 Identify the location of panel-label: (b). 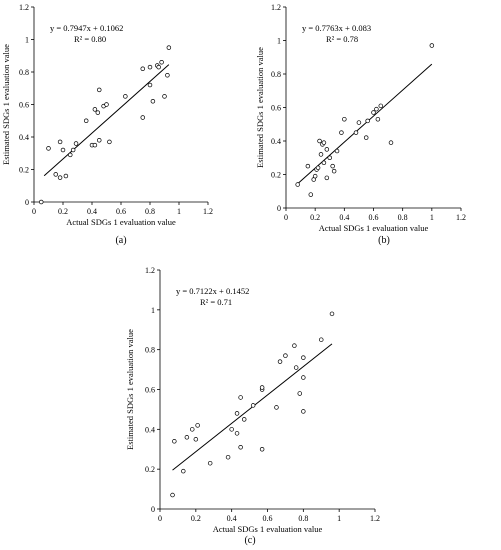
(384, 240).